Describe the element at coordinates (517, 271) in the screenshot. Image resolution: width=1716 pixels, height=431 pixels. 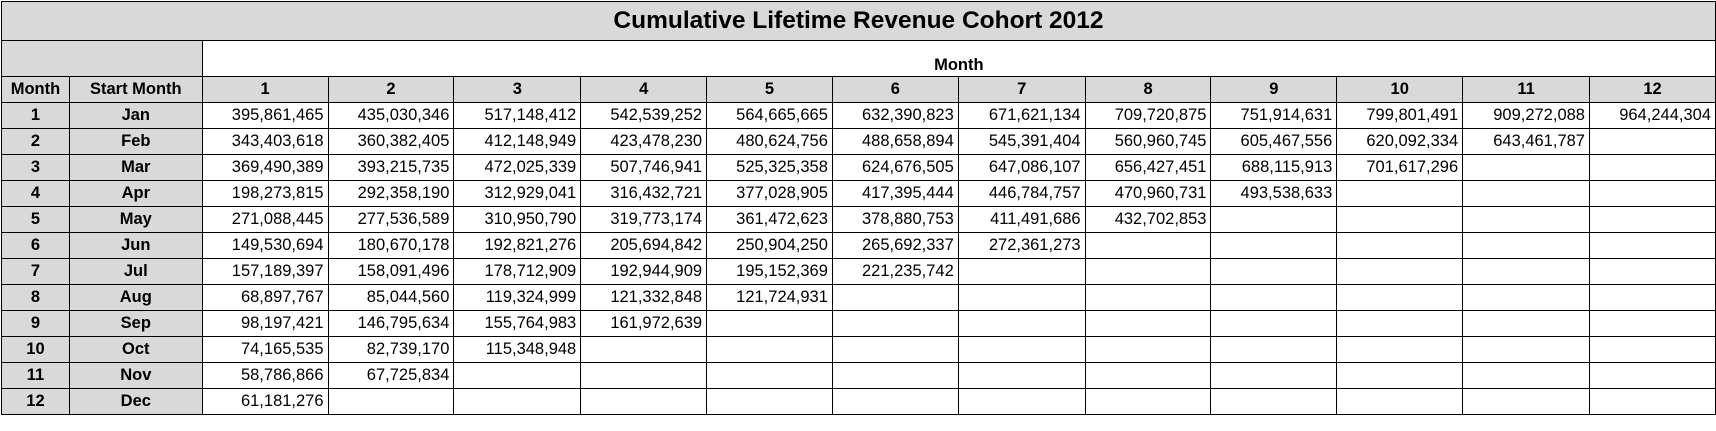
I see `revenue-cell: 178,712,909` at that location.